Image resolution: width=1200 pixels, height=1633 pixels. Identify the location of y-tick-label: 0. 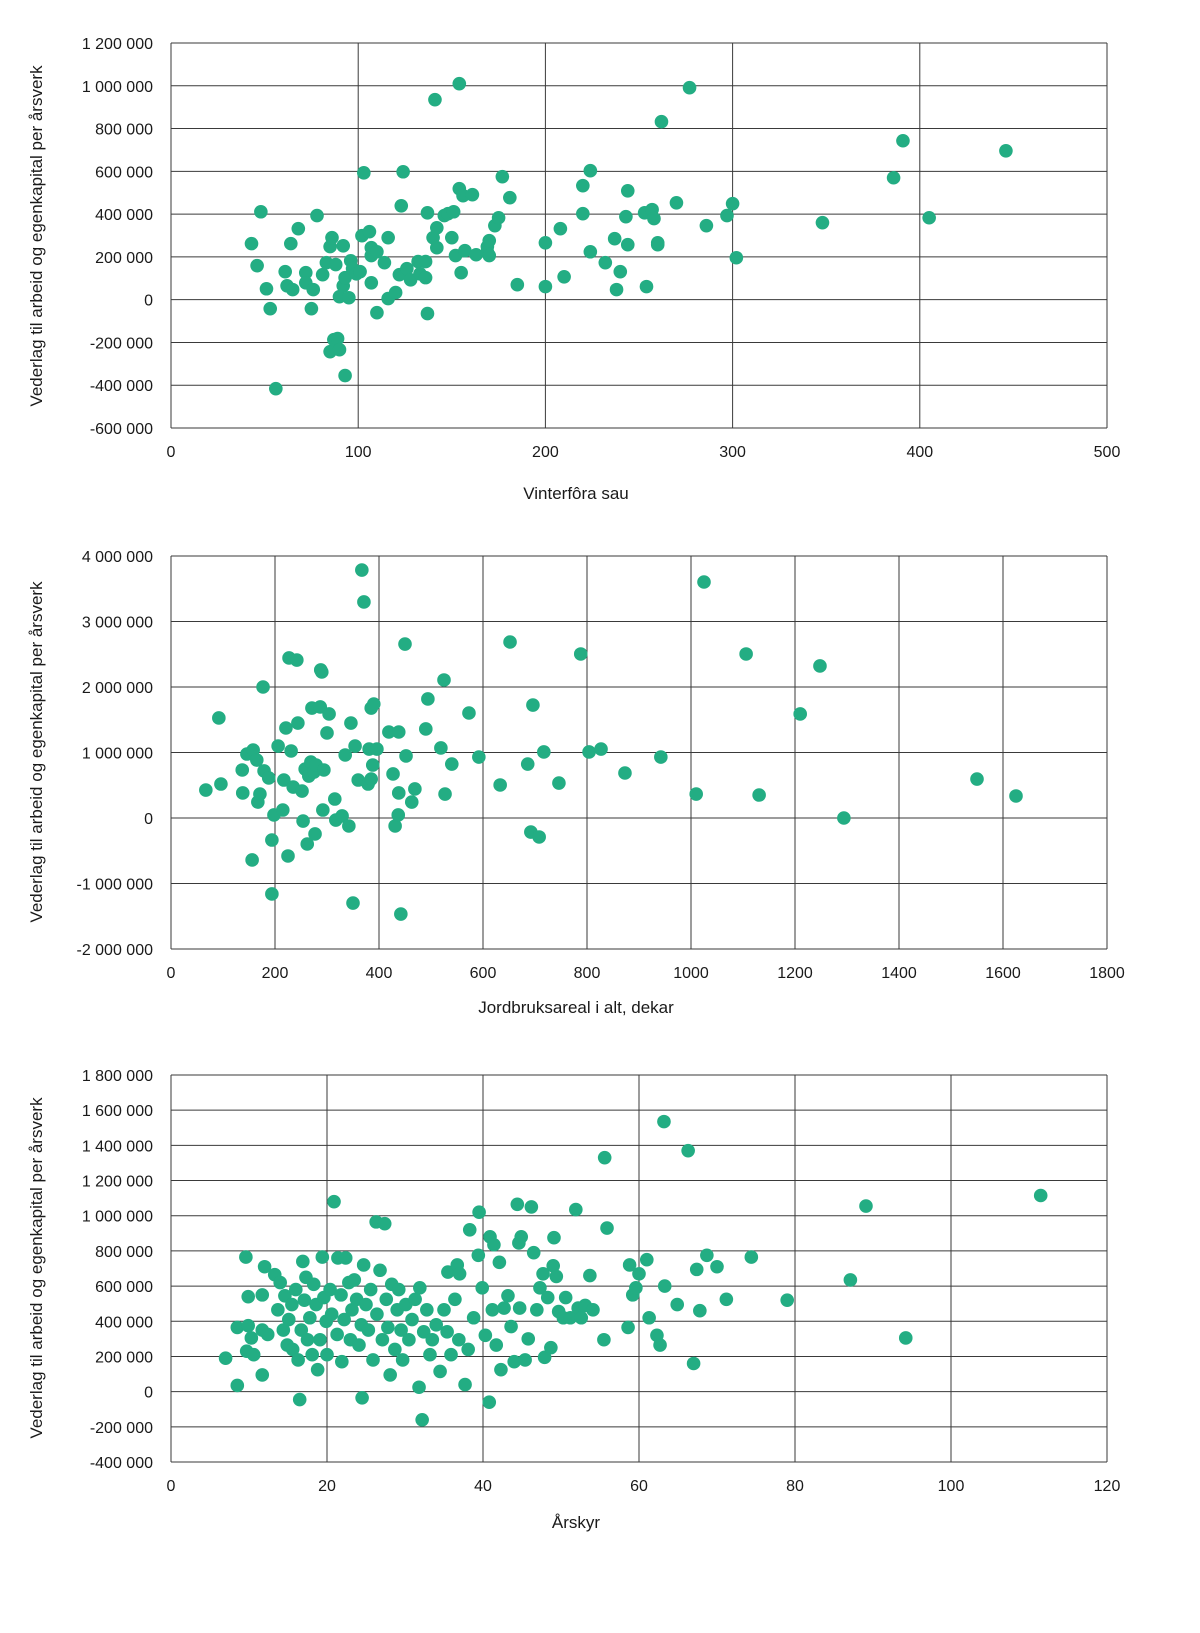
(148, 301).